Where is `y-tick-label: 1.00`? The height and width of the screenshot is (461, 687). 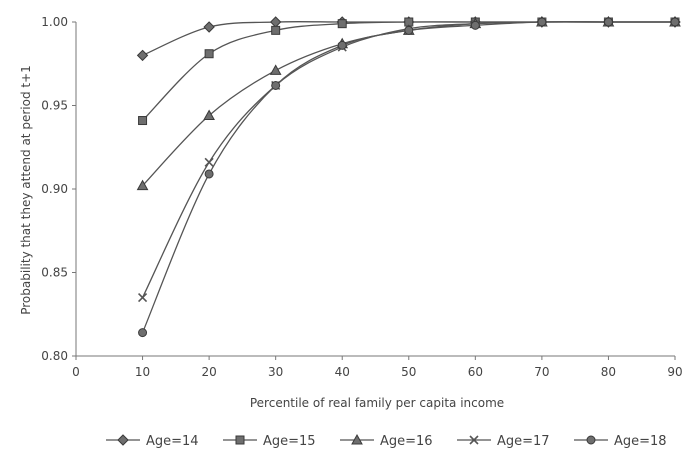
y-tick-label: 1.00 is located at coordinates (54, 22).